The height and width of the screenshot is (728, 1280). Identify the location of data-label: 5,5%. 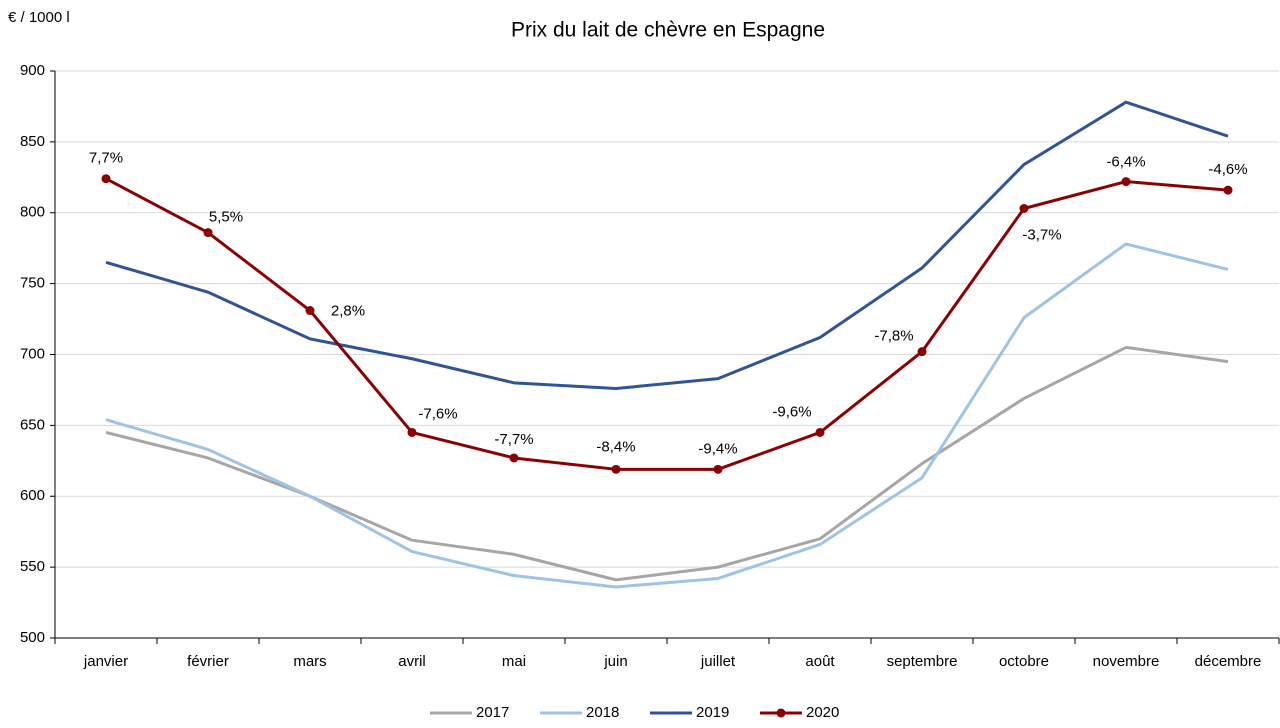
(226, 217).